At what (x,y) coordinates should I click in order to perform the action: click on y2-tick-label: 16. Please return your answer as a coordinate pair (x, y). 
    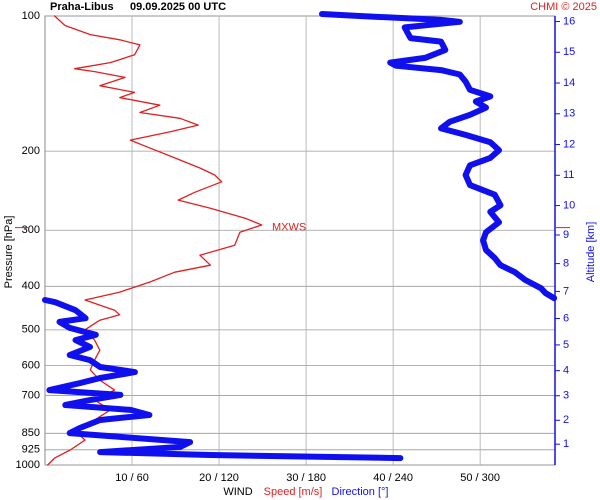
    Looking at the image, I should click on (569, 21).